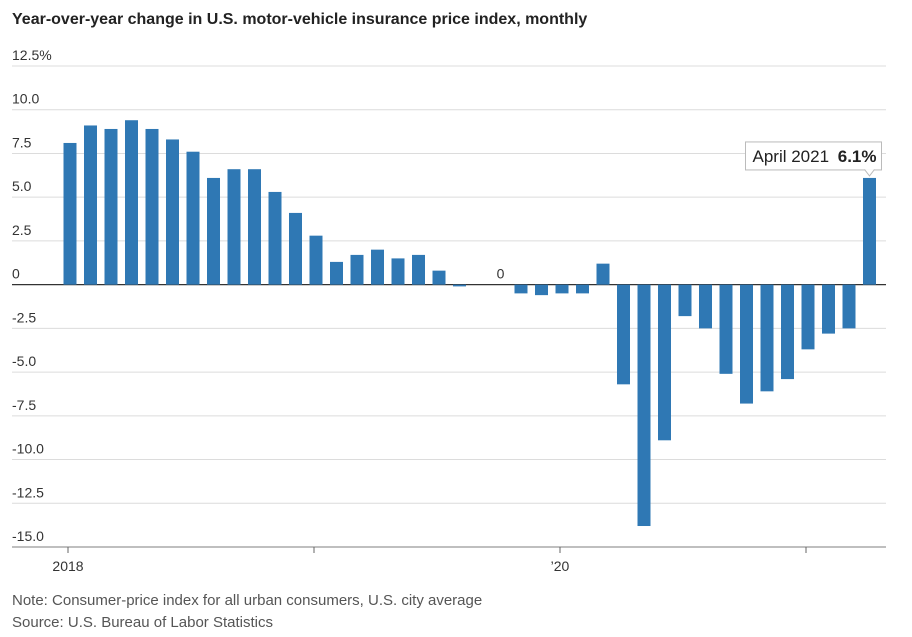 Image resolution: width=912 pixels, height=637 pixels. Describe the element at coordinates (25, 99) in the screenshot. I see `y-tick-label: 10.0` at that location.